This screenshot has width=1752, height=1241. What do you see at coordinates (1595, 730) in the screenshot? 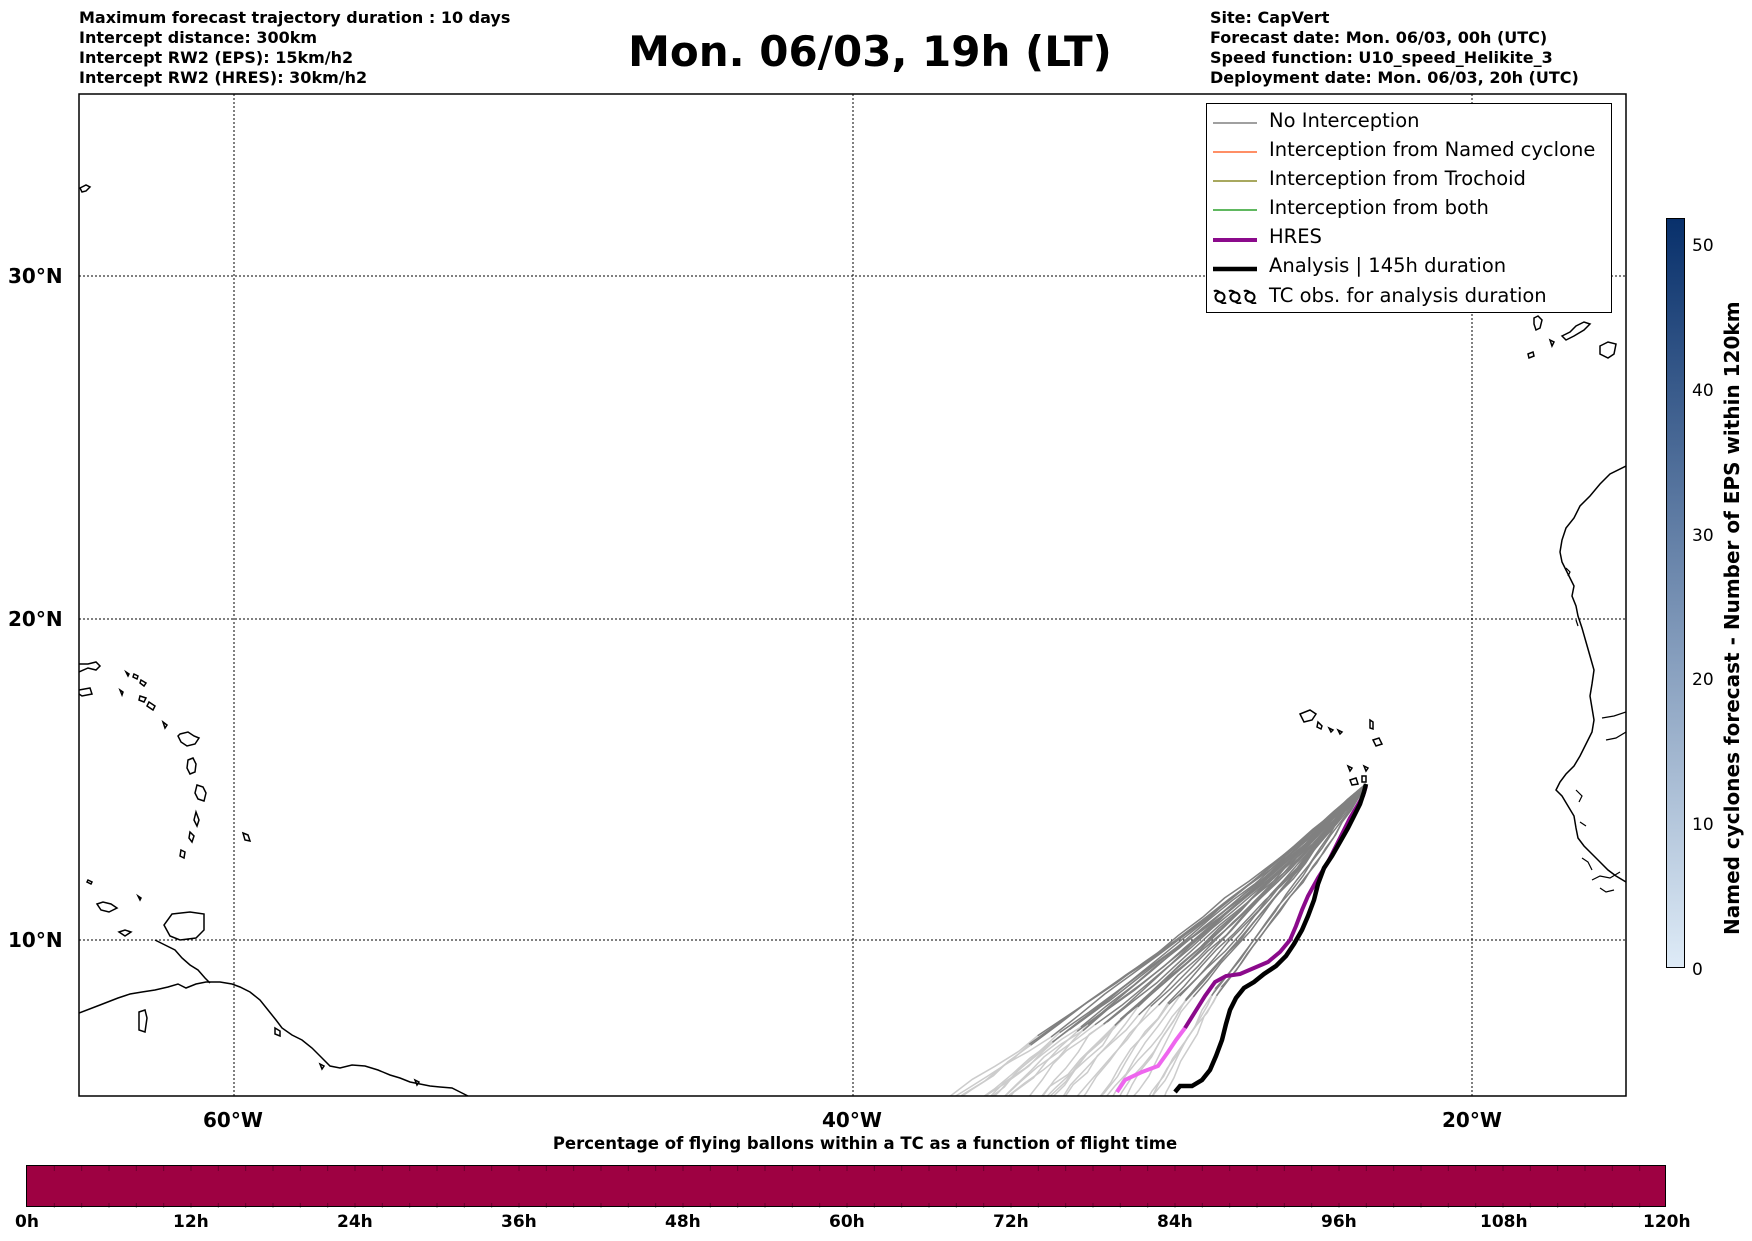
I see `africa-coast-detail` at bounding box center [1595, 730].